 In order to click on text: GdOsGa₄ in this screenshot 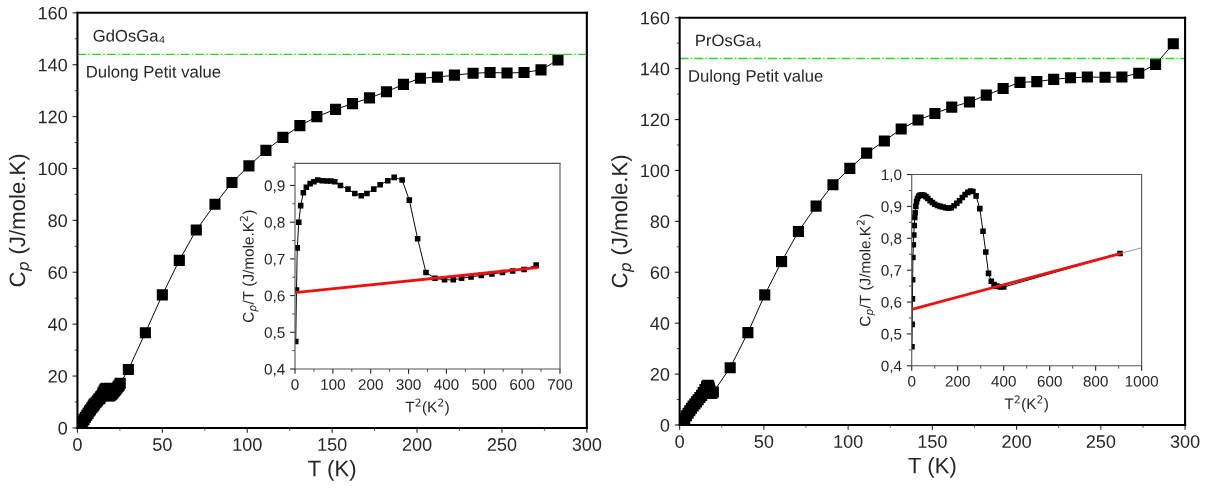, I will do `click(129, 36)`.